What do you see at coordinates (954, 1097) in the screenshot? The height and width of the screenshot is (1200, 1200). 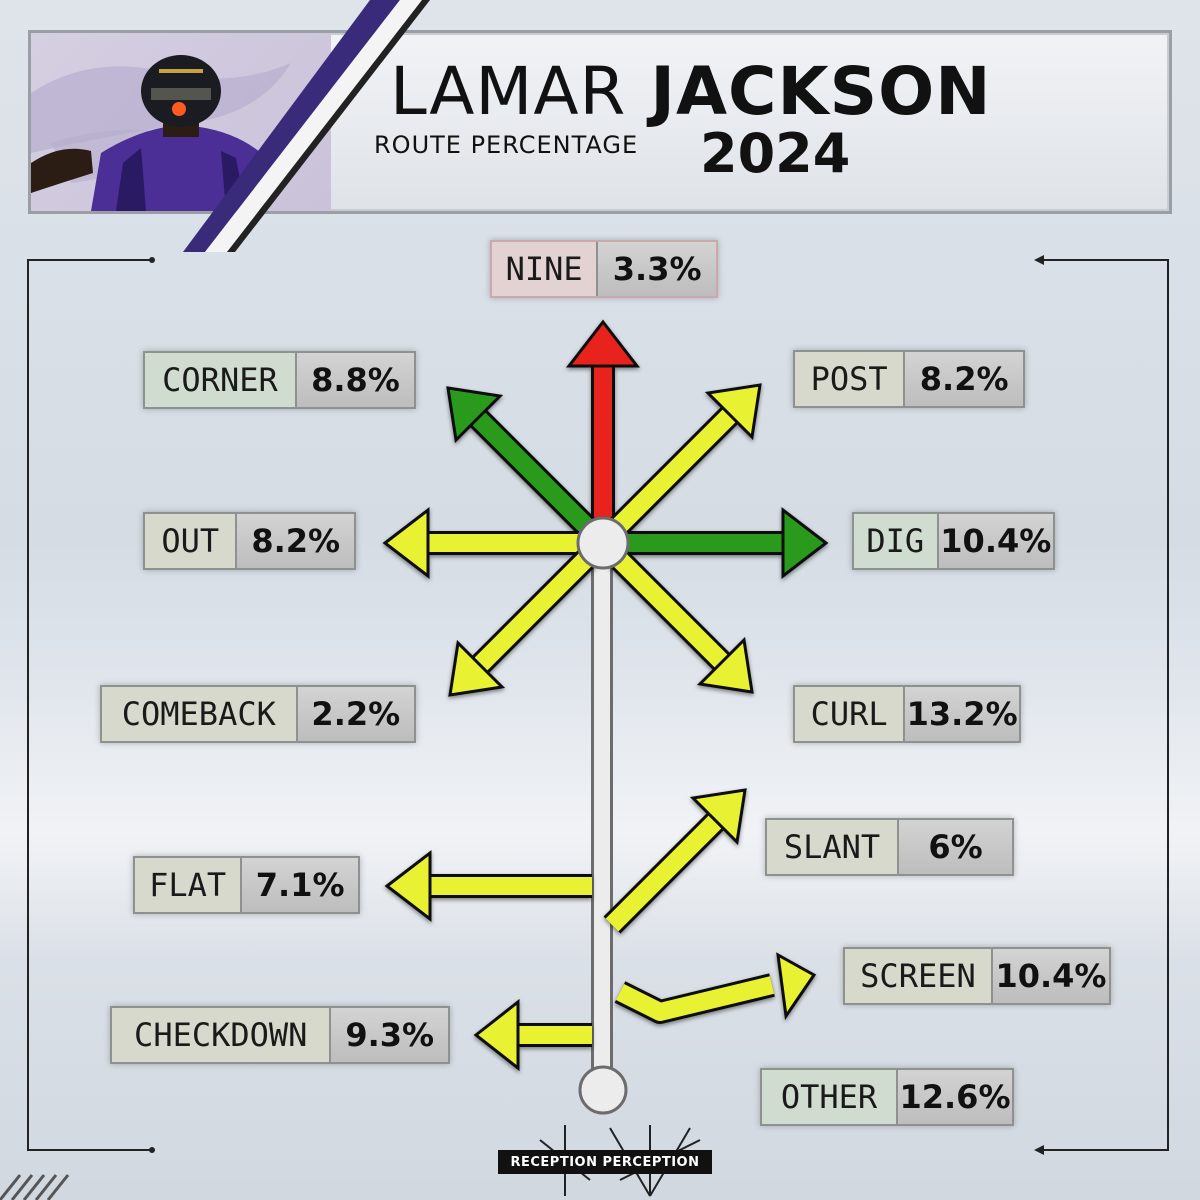 I see `route-percentage: 12.6%` at bounding box center [954, 1097].